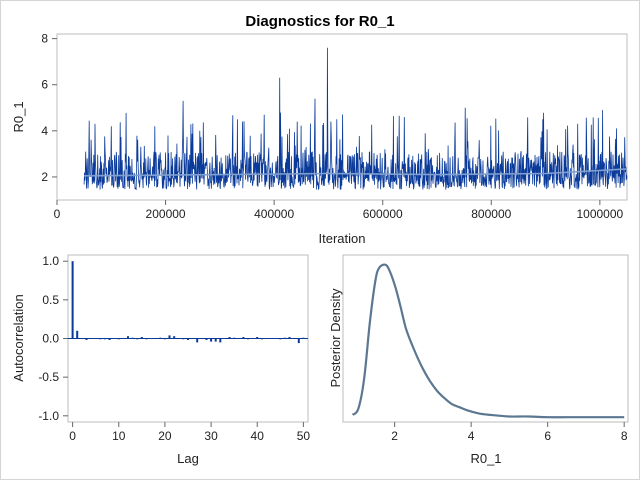 The height and width of the screenshot is (480, 640). I want to click on trace-x-axis-label: Iteration, so click(342, 238).